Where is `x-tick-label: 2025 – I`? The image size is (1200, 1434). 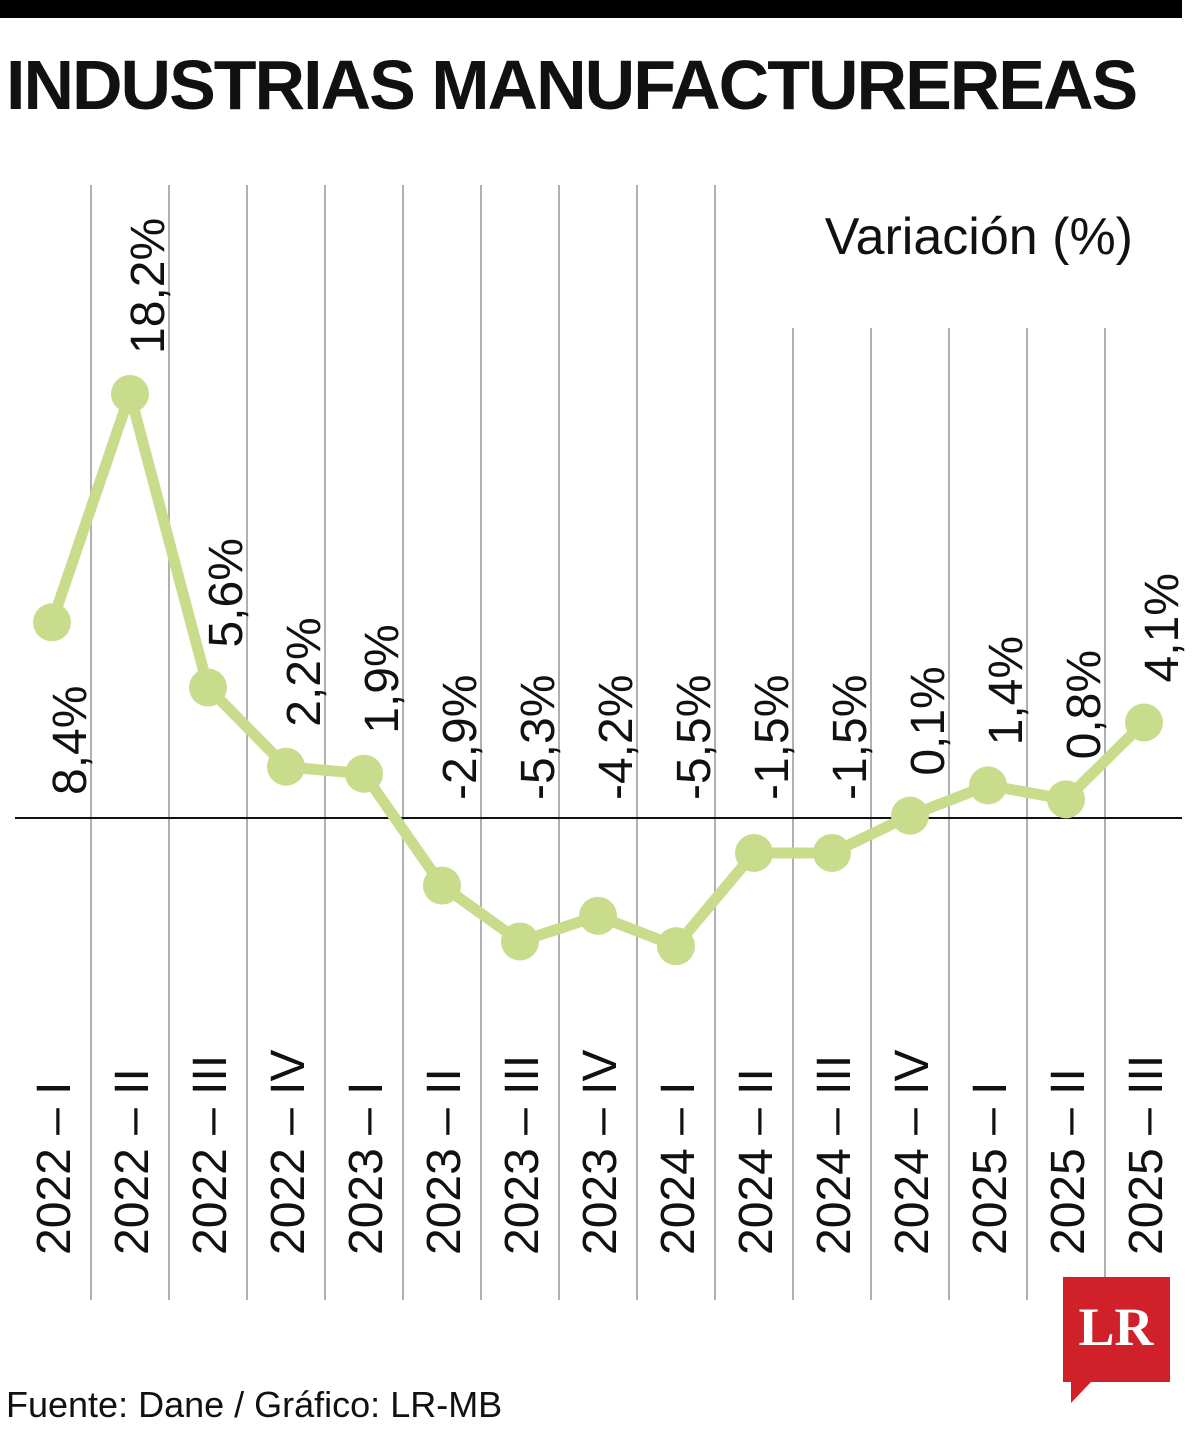
x-tick-label: 2025 – I is located at coordinates (990, 1168).